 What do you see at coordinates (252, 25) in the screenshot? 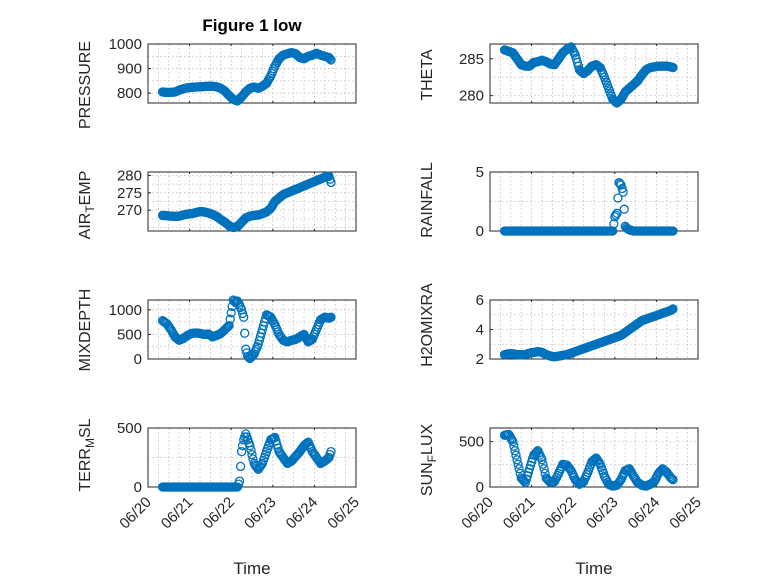
I see `figure-title: Figure 1 low` at bounding box center [252, 25].